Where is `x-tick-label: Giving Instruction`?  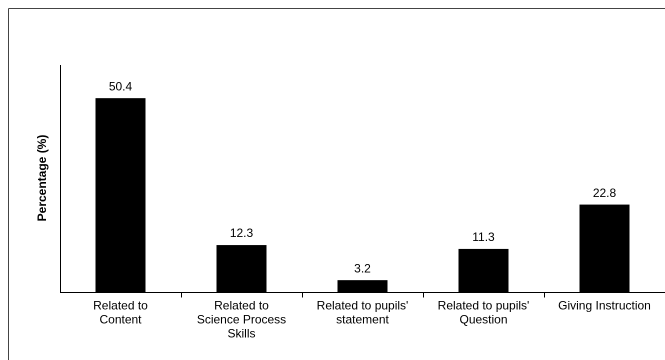 x-tick-label: Giving Instruction is located at coordinates (604, 306).